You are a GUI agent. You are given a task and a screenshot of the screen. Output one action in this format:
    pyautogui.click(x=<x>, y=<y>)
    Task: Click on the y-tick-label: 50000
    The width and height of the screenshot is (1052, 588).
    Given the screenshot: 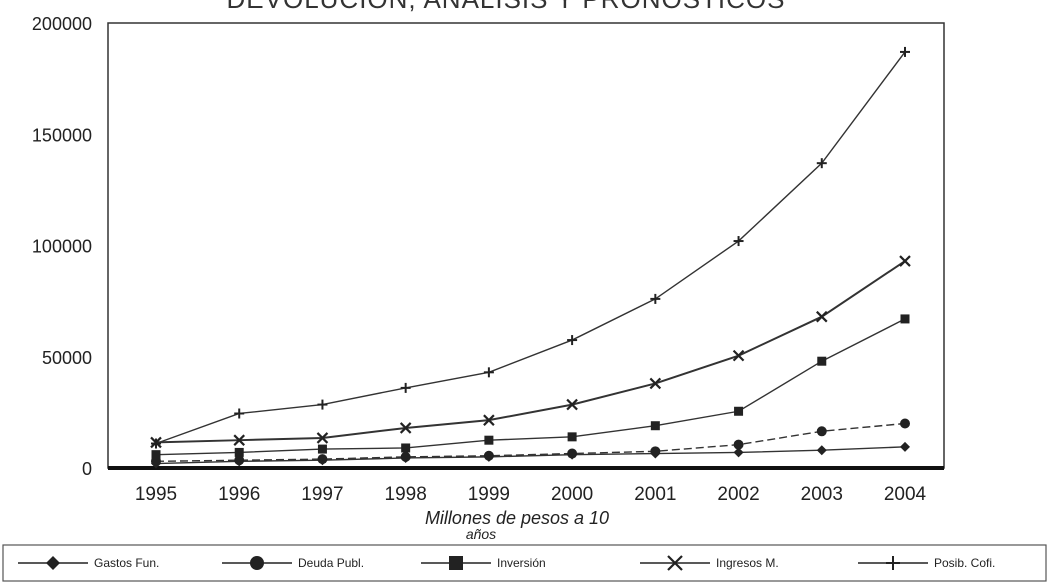 What is the action you would take?
    pyautogui.click(x=67, y=358)
    